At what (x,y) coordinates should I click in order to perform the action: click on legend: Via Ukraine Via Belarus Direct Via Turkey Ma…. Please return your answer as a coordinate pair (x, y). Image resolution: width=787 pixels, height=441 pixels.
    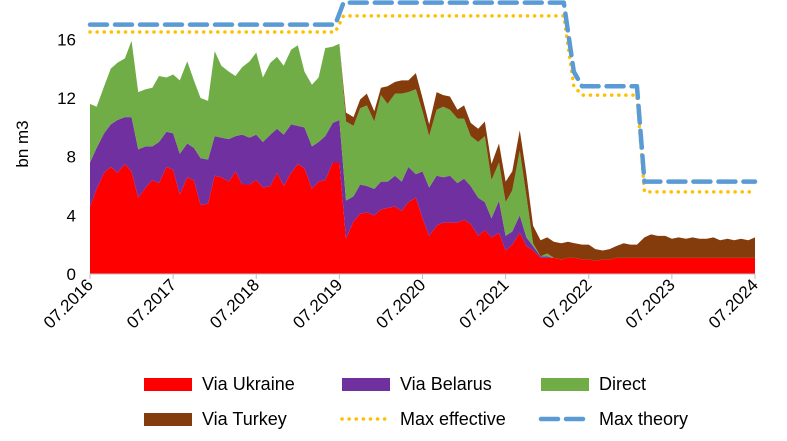
    Looking at the image, I should click on (416, 401).